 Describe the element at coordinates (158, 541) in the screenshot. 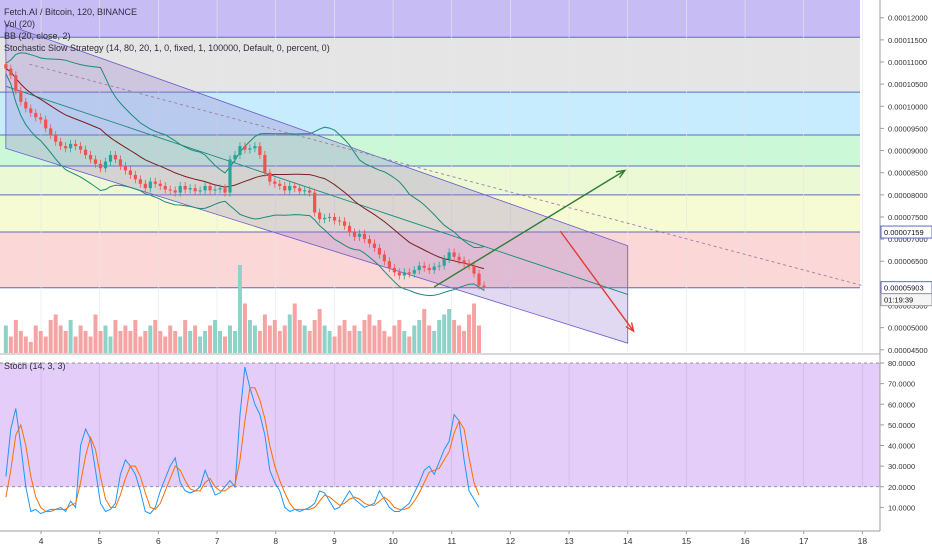

I see `time-tick-label: 6` at that location.